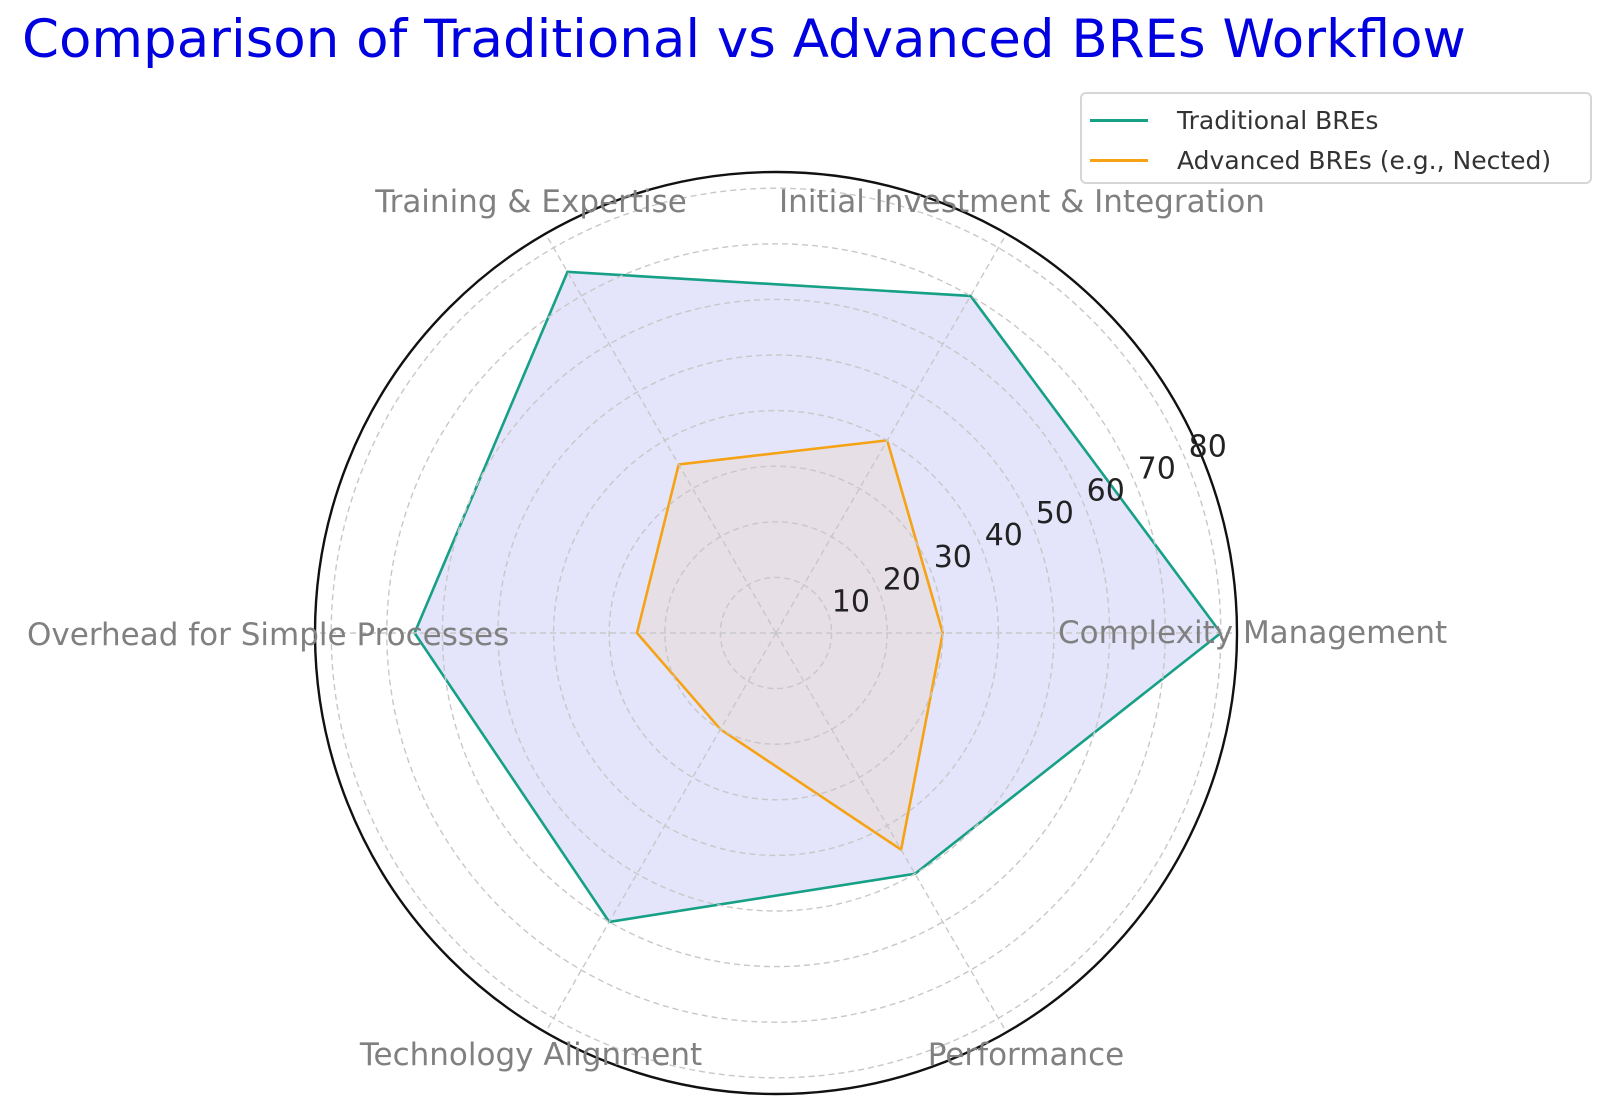  What do you see at coordinates (1252, 633) in the screenshot?
I see `axis-label: Complexity Management` at bounding box center [1252, 633].